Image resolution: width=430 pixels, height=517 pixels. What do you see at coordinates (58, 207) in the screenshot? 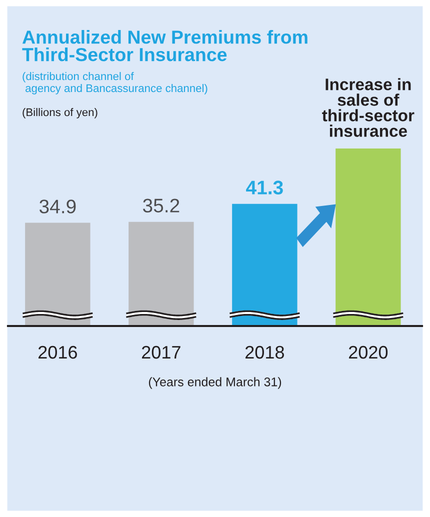
I see `data-label: 34.9` at bounding box center [58, 207].